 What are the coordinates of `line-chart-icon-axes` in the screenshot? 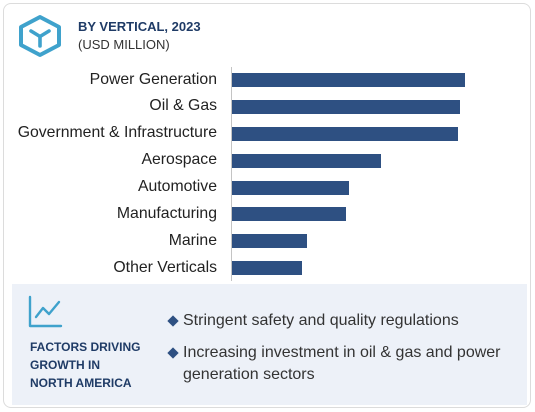 It's located at (45, 311).